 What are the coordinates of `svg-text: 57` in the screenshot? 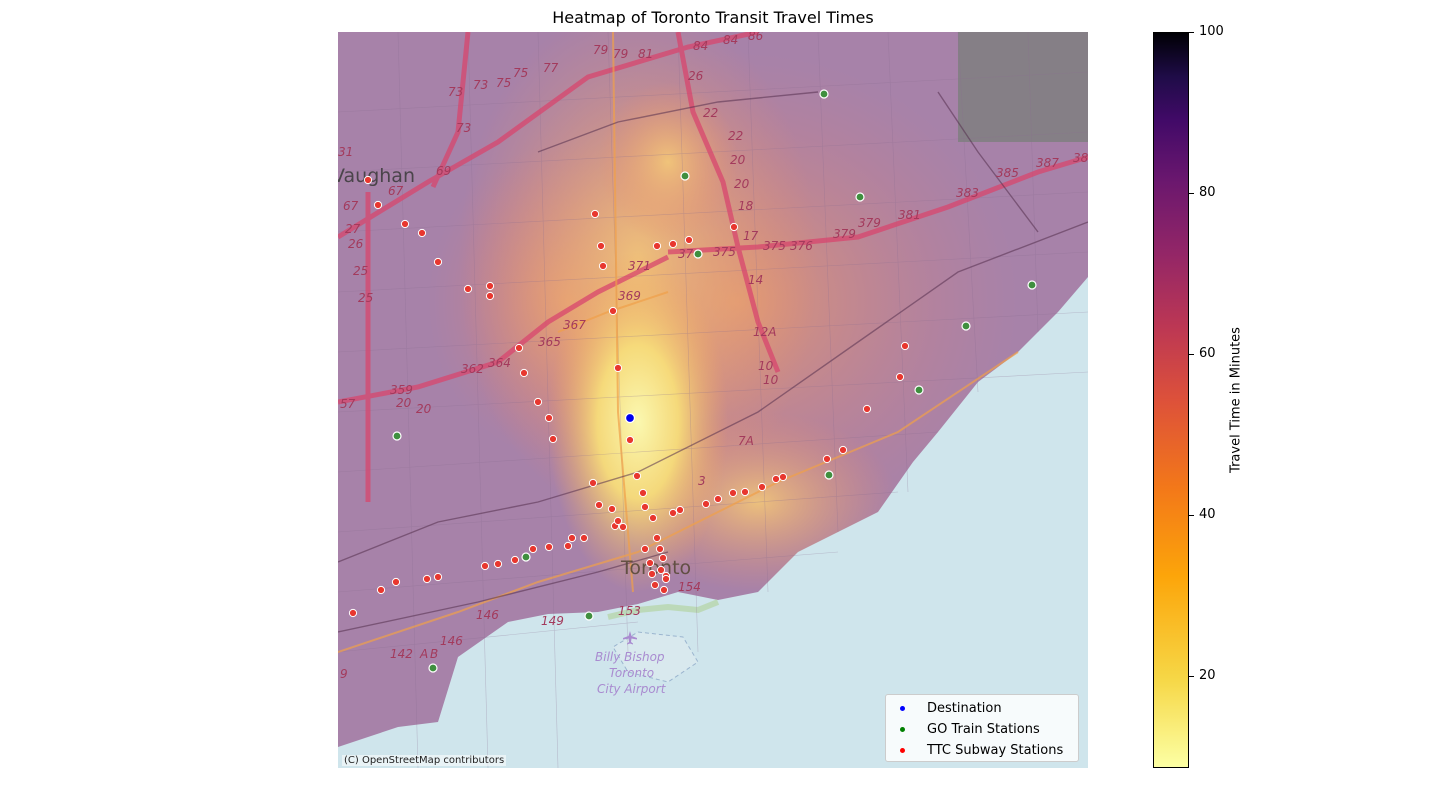 It's located at (348, 404).